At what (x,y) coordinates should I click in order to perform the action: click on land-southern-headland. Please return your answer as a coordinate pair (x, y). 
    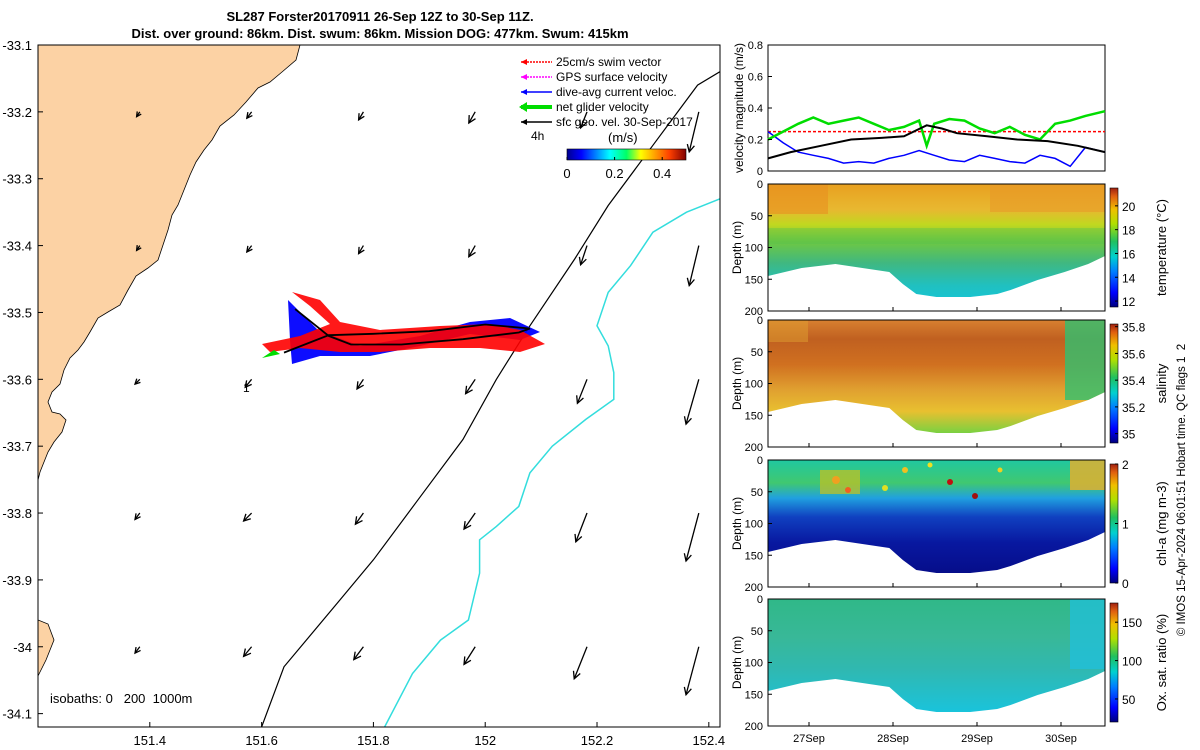
    Looking at the image, I should click on (46, 648).